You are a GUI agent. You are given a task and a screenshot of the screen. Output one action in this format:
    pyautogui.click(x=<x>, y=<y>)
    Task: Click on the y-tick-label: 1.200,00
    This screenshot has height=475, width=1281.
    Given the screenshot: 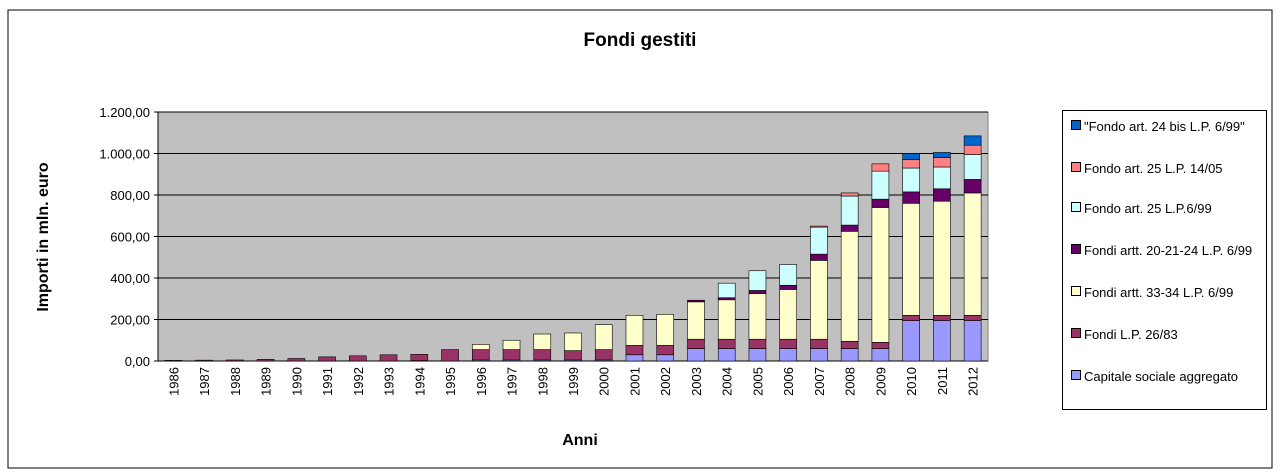 What is the action you would take?
    pyautogui.click(x=124, y=112)
    